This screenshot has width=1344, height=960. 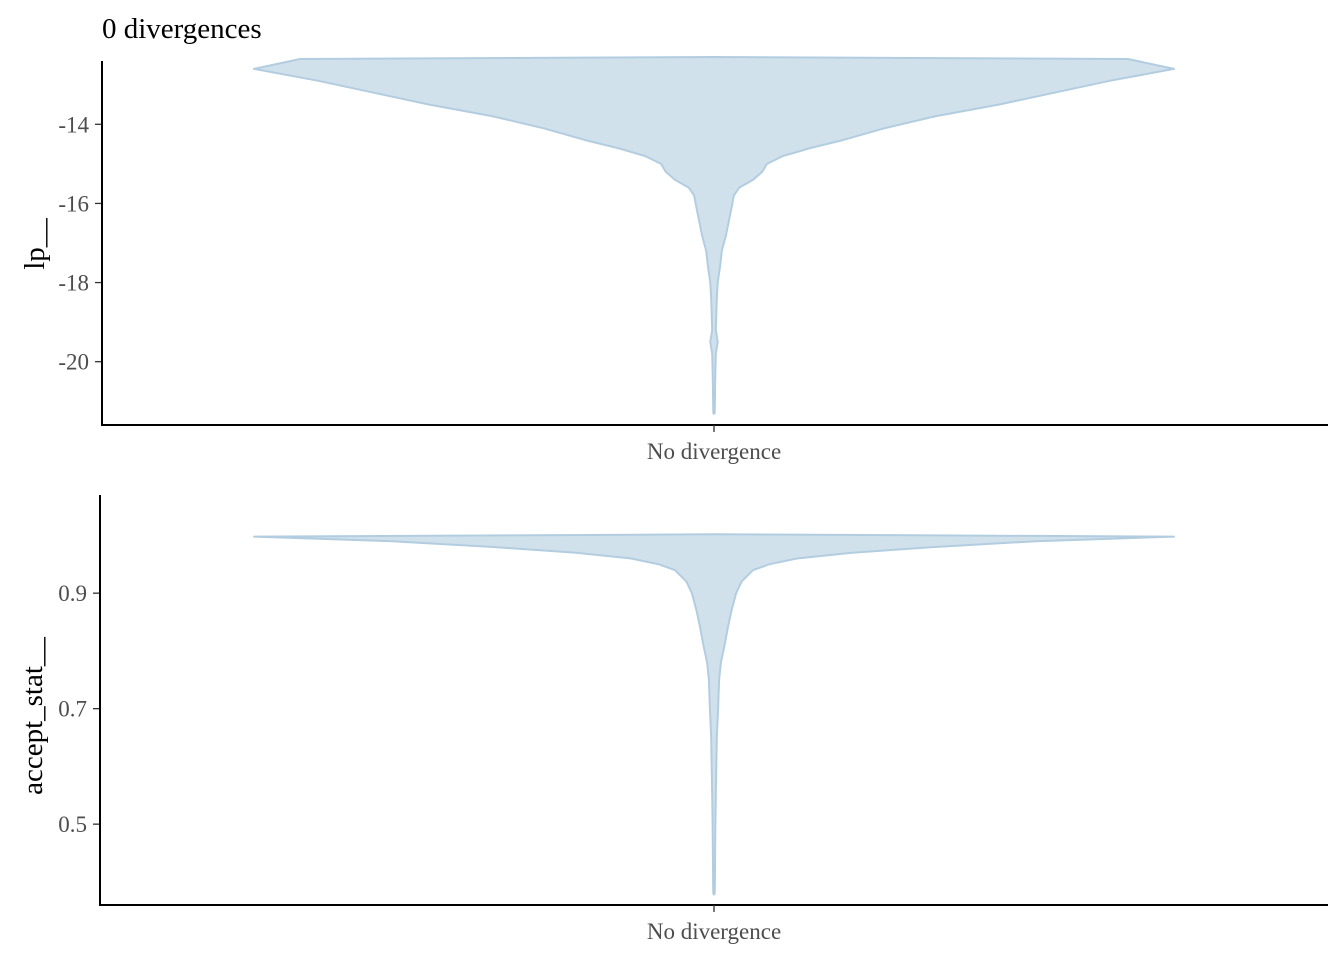 What do you see at coordinates (73, 362) in the screenshot?
I see `y-tick-label: -20` at bounding box center [73, 362].